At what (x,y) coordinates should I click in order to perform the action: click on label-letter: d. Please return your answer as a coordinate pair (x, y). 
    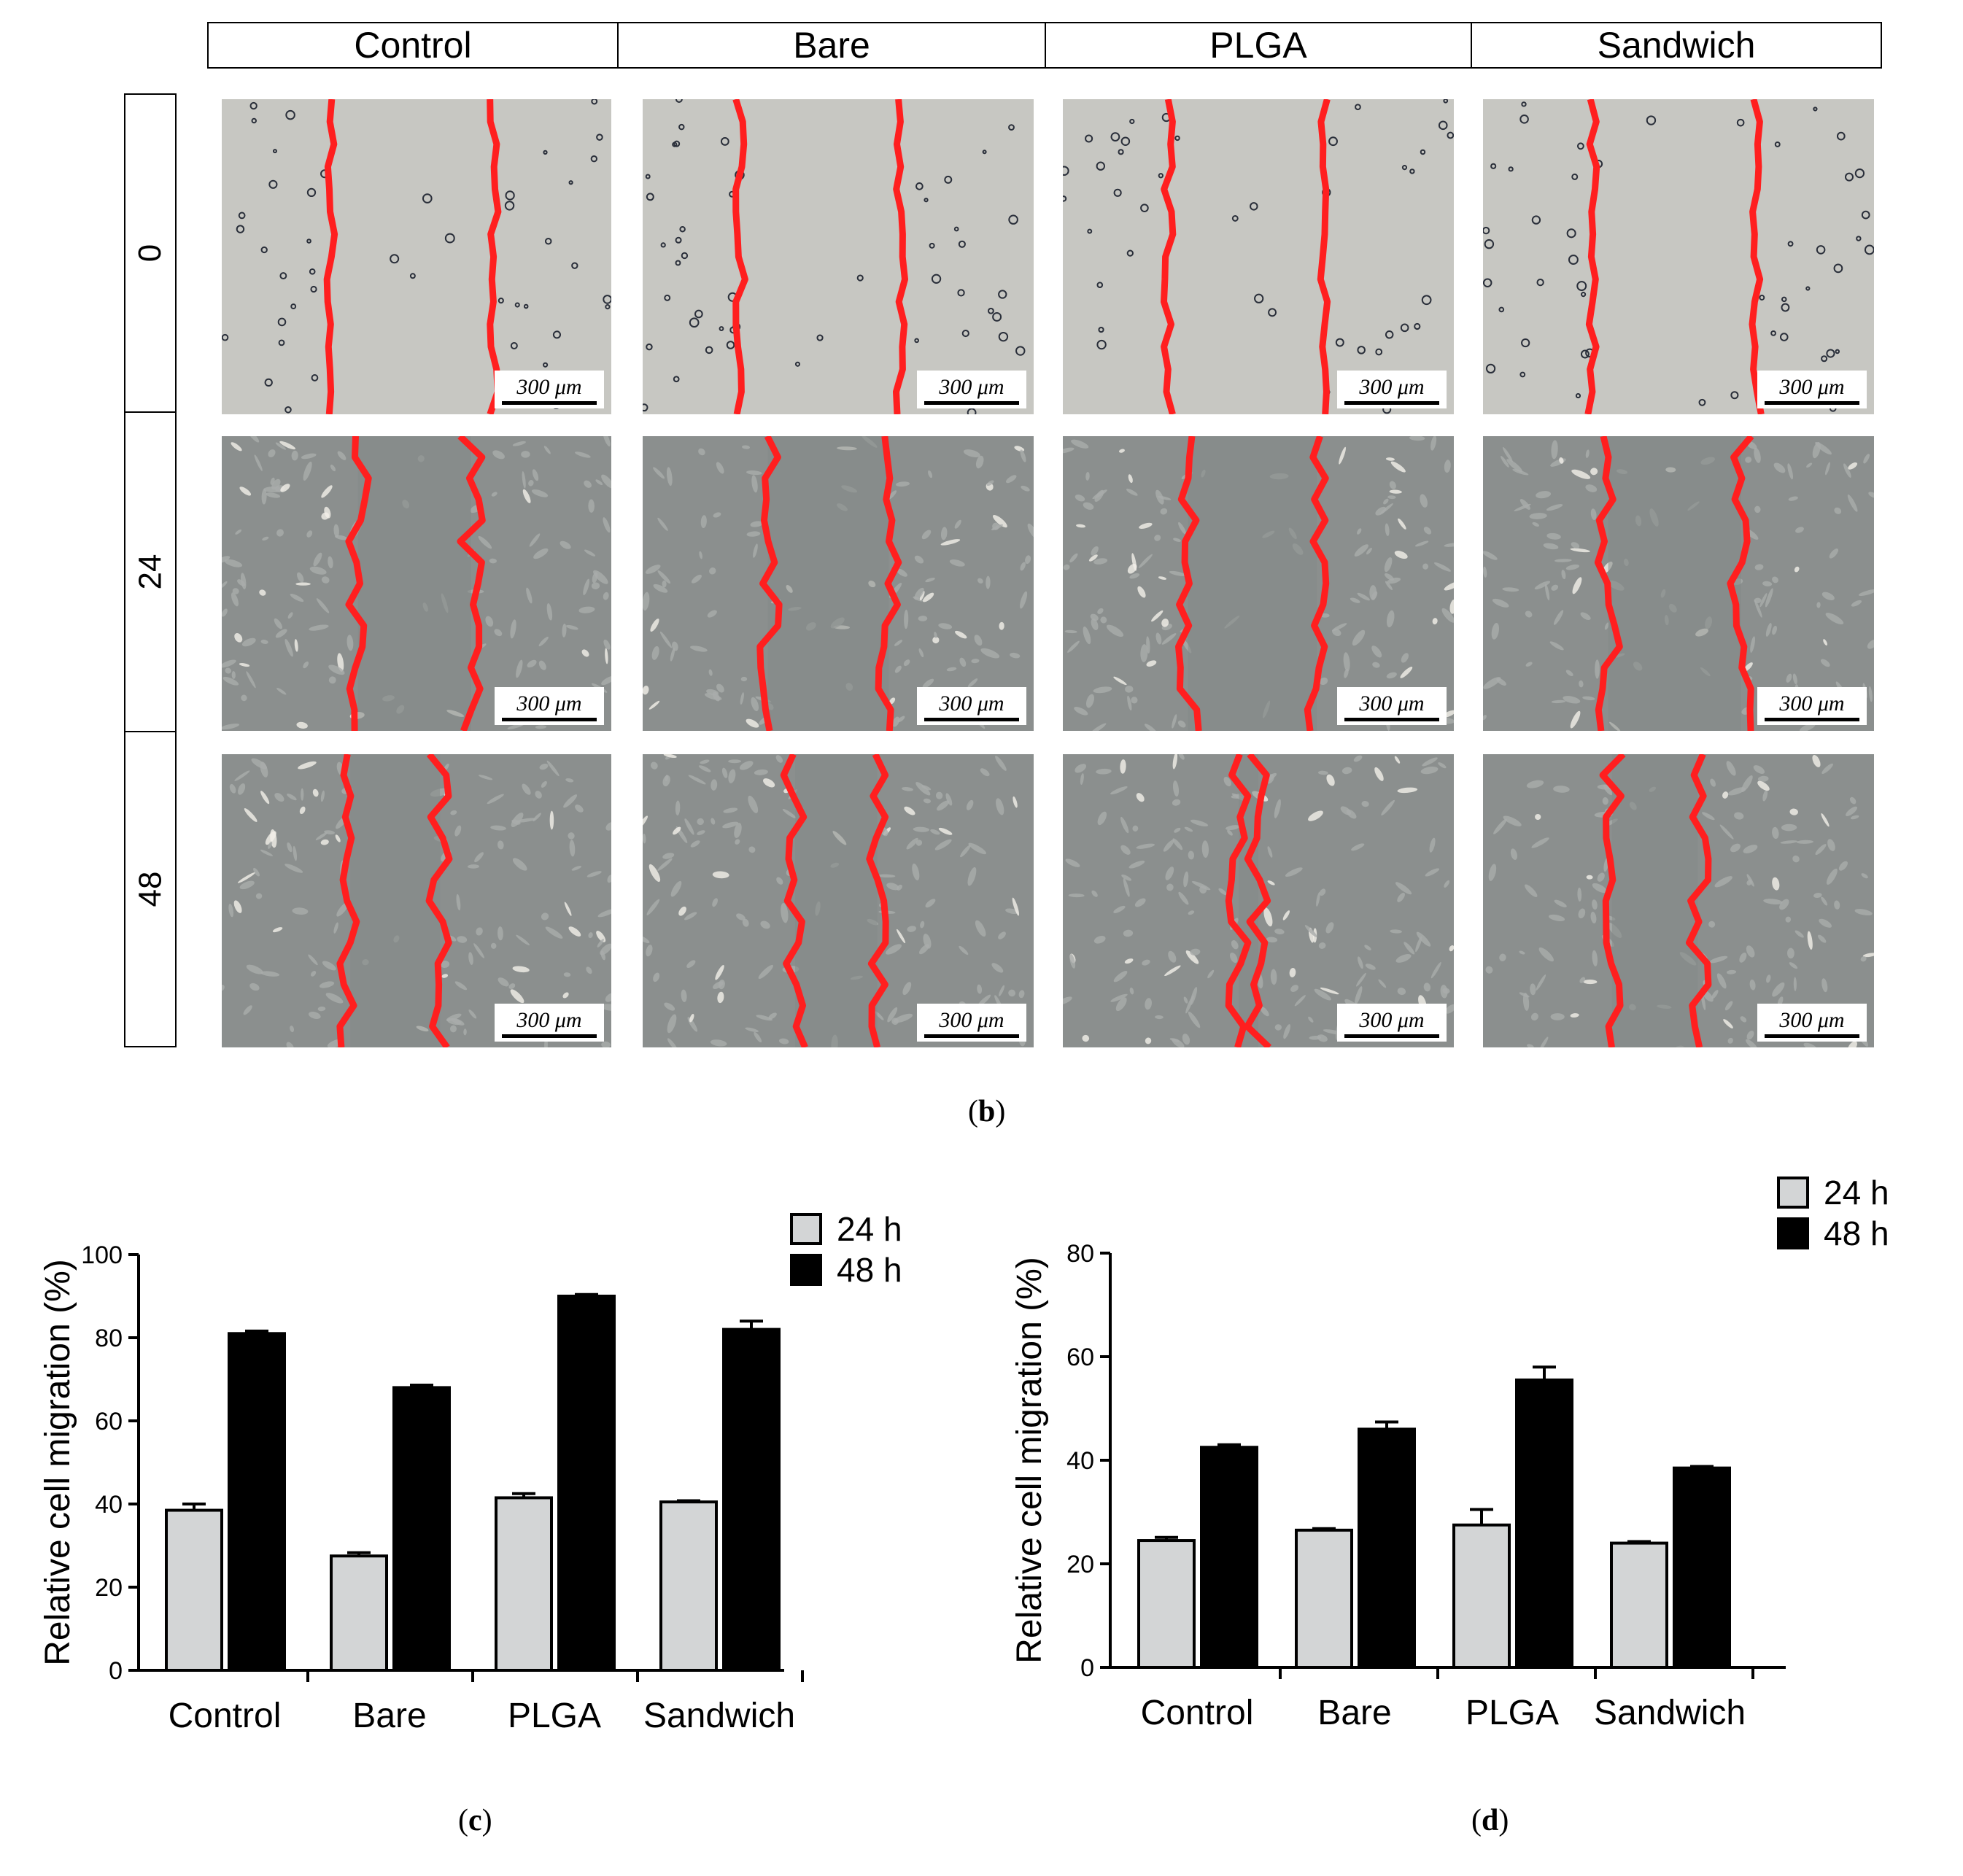
    Looking at the image, I should click on (1490, 1820).